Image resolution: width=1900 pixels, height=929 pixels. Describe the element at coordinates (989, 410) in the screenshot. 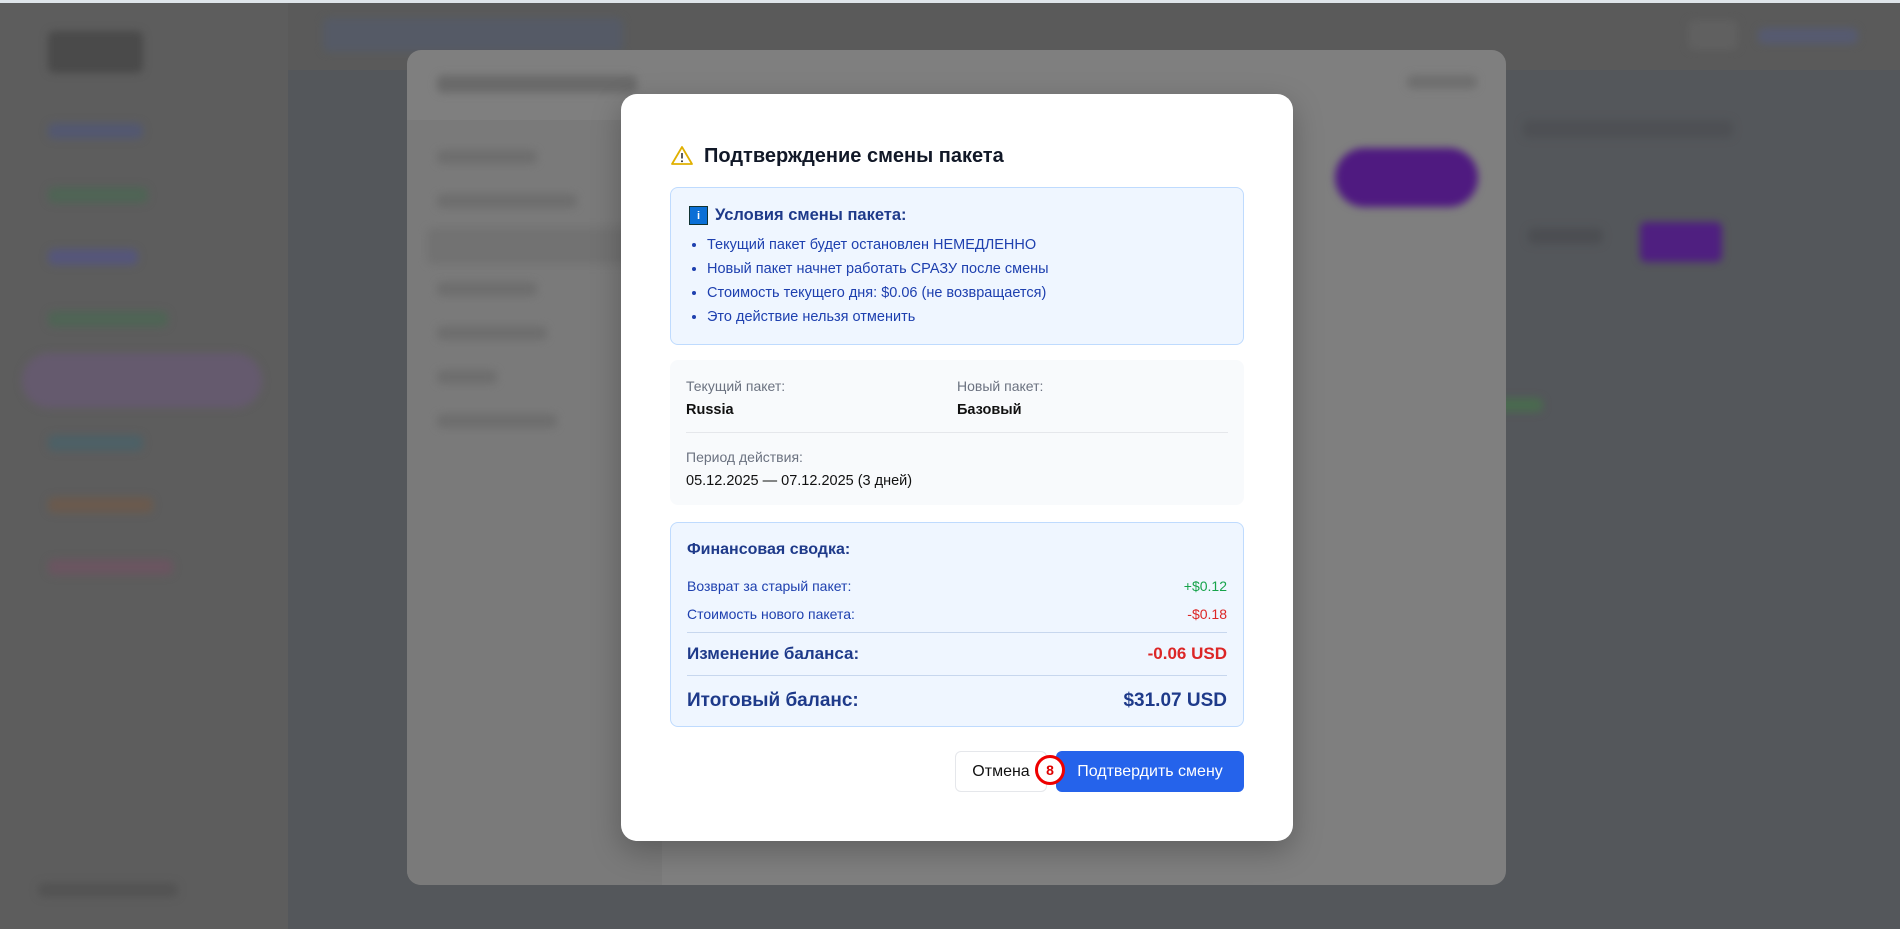

I see `new-package-value: Базовый` at that location.